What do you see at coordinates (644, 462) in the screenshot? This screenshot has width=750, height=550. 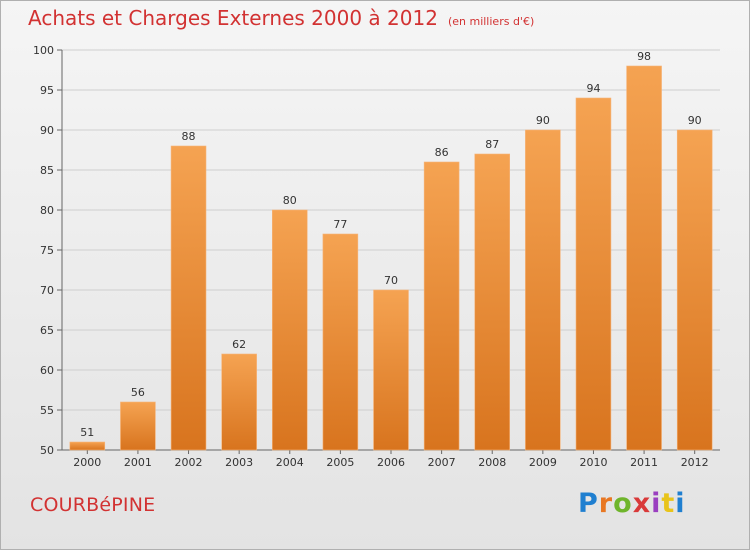 I see `x-tick-label: 2011` at bounding box center [644, 462].